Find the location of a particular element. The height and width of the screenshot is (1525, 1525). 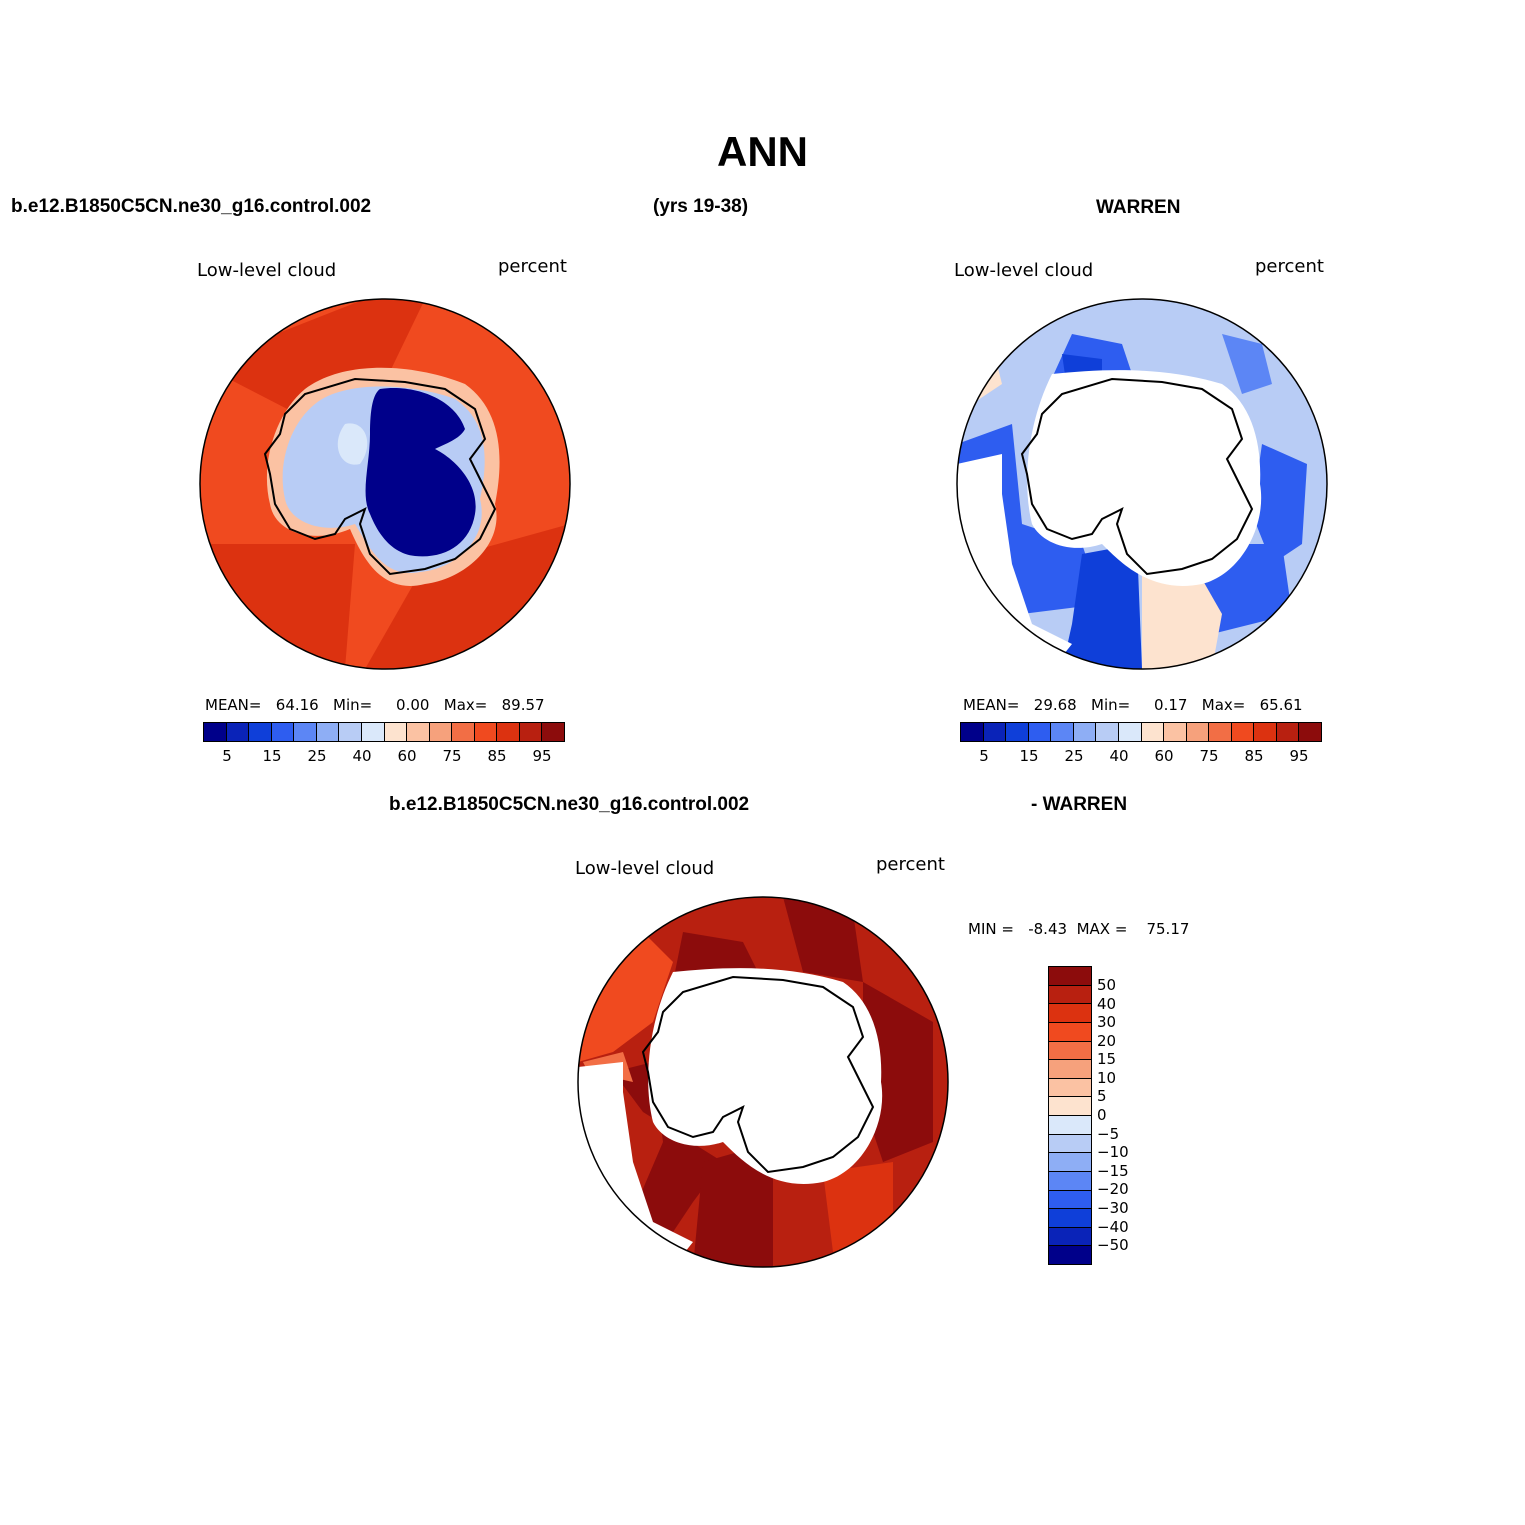

diff-colorbar-tick: −20 is located at coordinates (1113, 1189).